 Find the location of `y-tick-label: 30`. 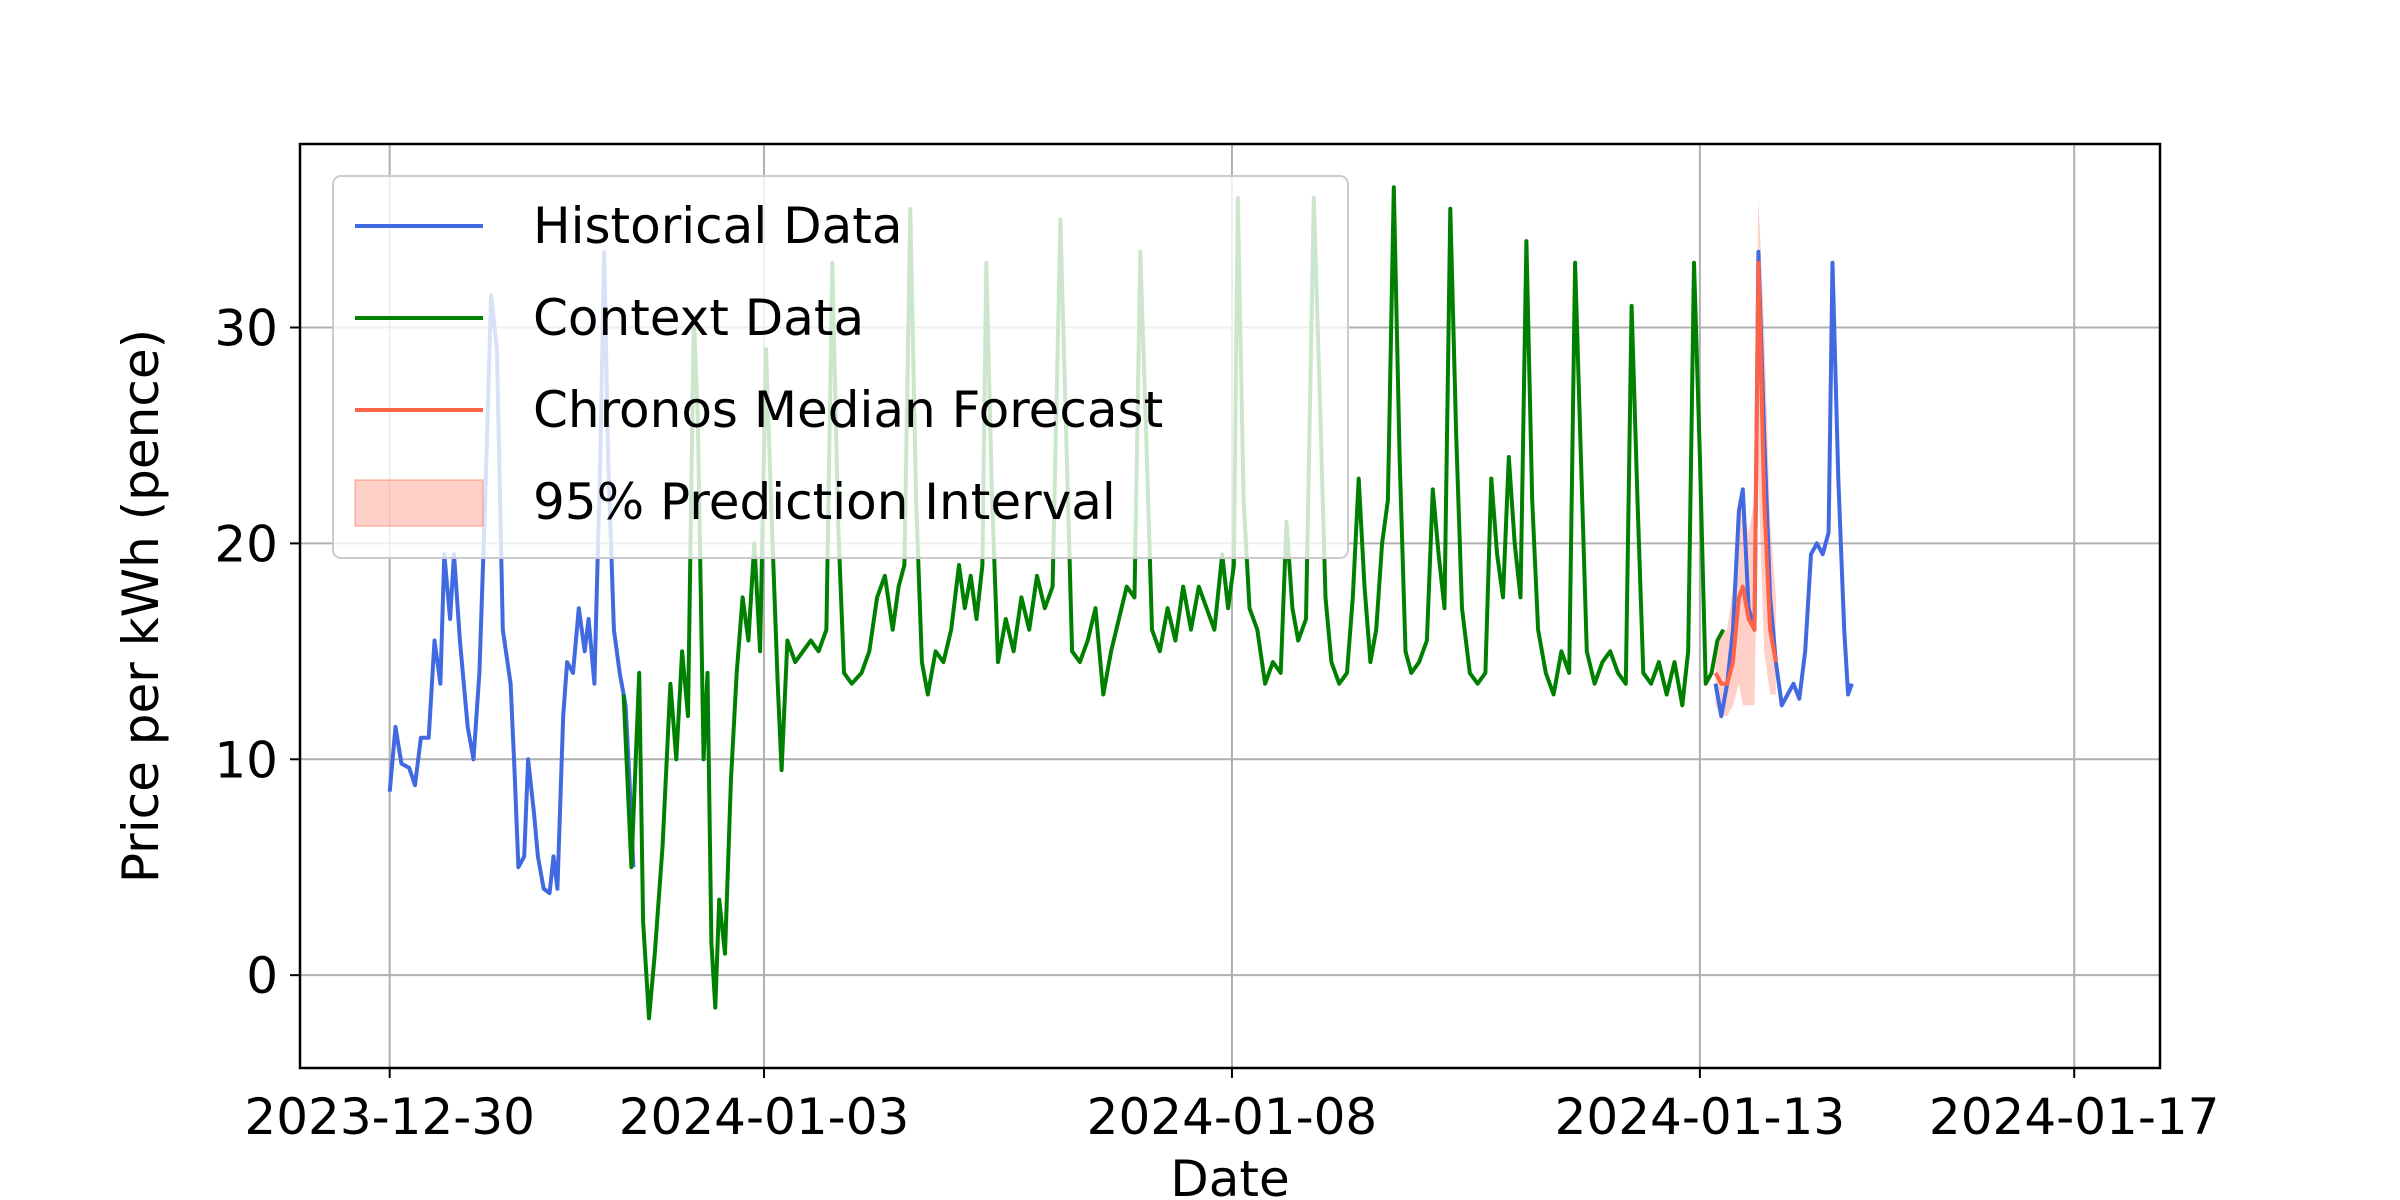

y-tick-label: 30 is located at coordinates (246, 329).